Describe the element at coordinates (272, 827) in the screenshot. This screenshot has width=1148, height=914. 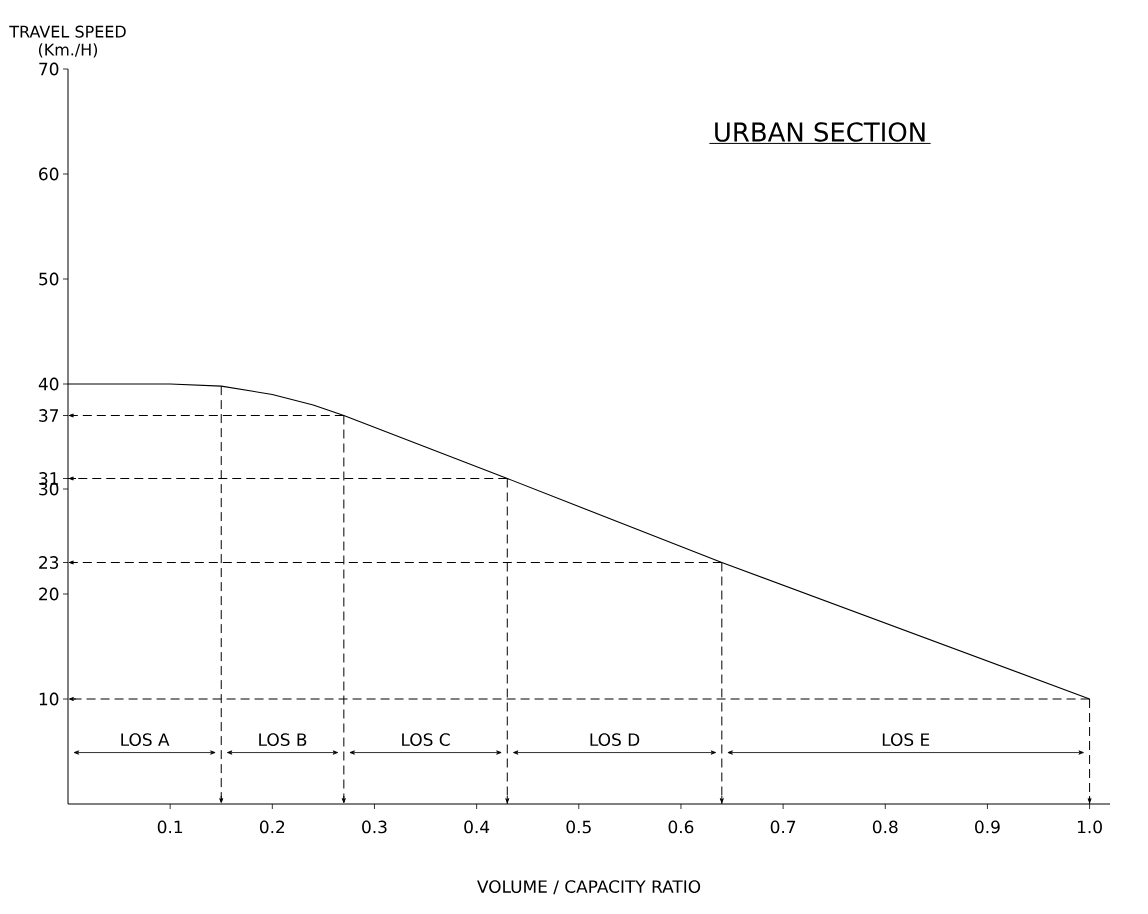
I see `x-tick-label: 0.2` at that location.